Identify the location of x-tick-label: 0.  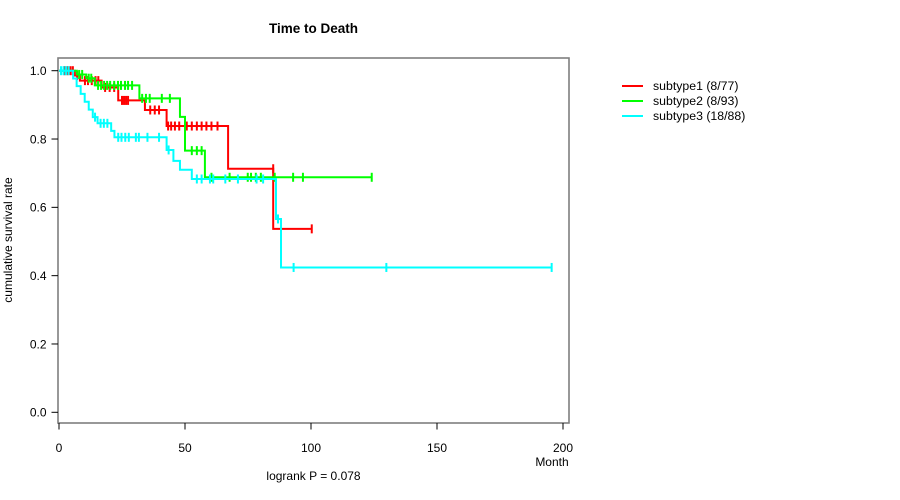
(59, 448).